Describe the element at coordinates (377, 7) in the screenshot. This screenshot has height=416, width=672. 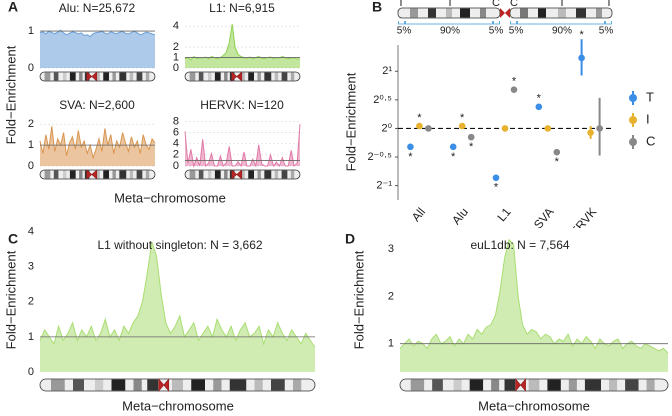
I see `panel-label: B` at that location.